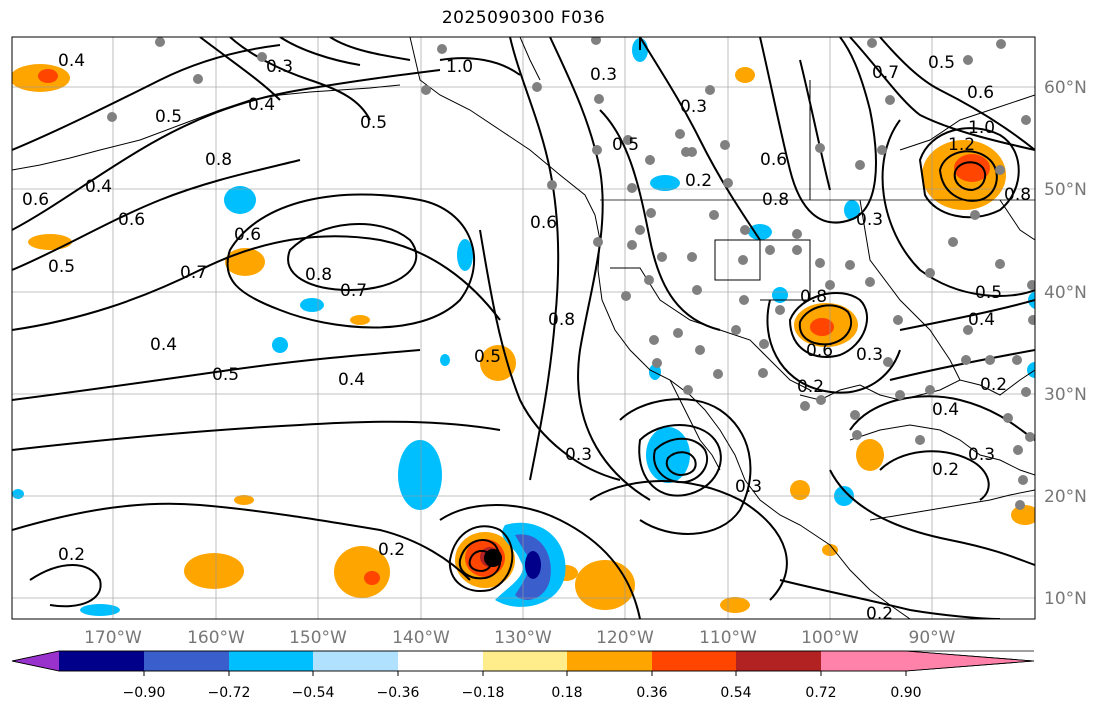 Image resolution: width=1105 pixels, height=712 pixels. I want to click on latitude-label: 40°N, so click(1065, 293).